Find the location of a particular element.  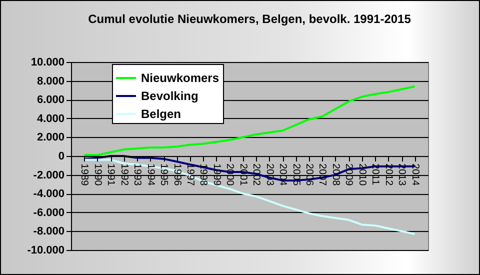

x-tick-label: 2013 is located at coordinates (402, 175).